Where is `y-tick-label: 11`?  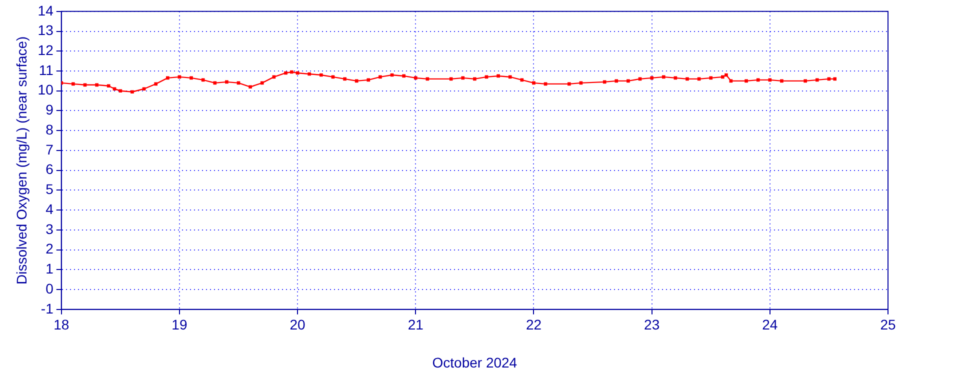
y-tick-label: 11 is located at coordinates (46, 70).